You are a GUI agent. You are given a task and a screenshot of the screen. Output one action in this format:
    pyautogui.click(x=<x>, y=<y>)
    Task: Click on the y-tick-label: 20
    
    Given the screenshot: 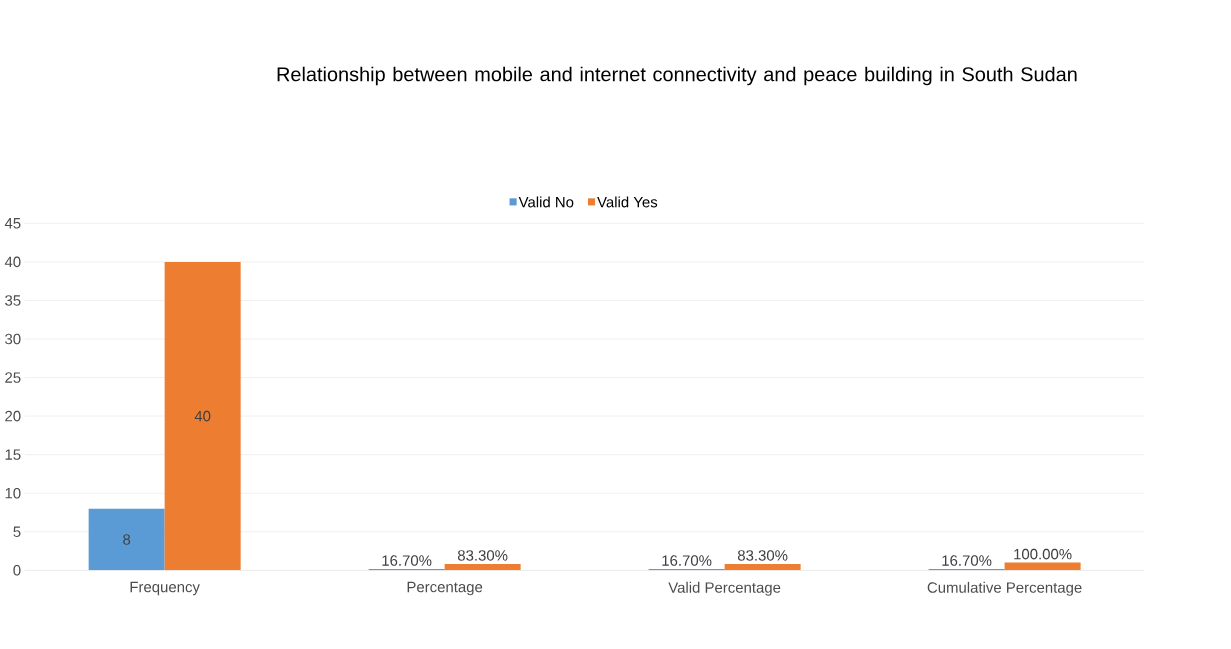 What is the action you would take?
    pyautogui.click(x=13, y=416)
    